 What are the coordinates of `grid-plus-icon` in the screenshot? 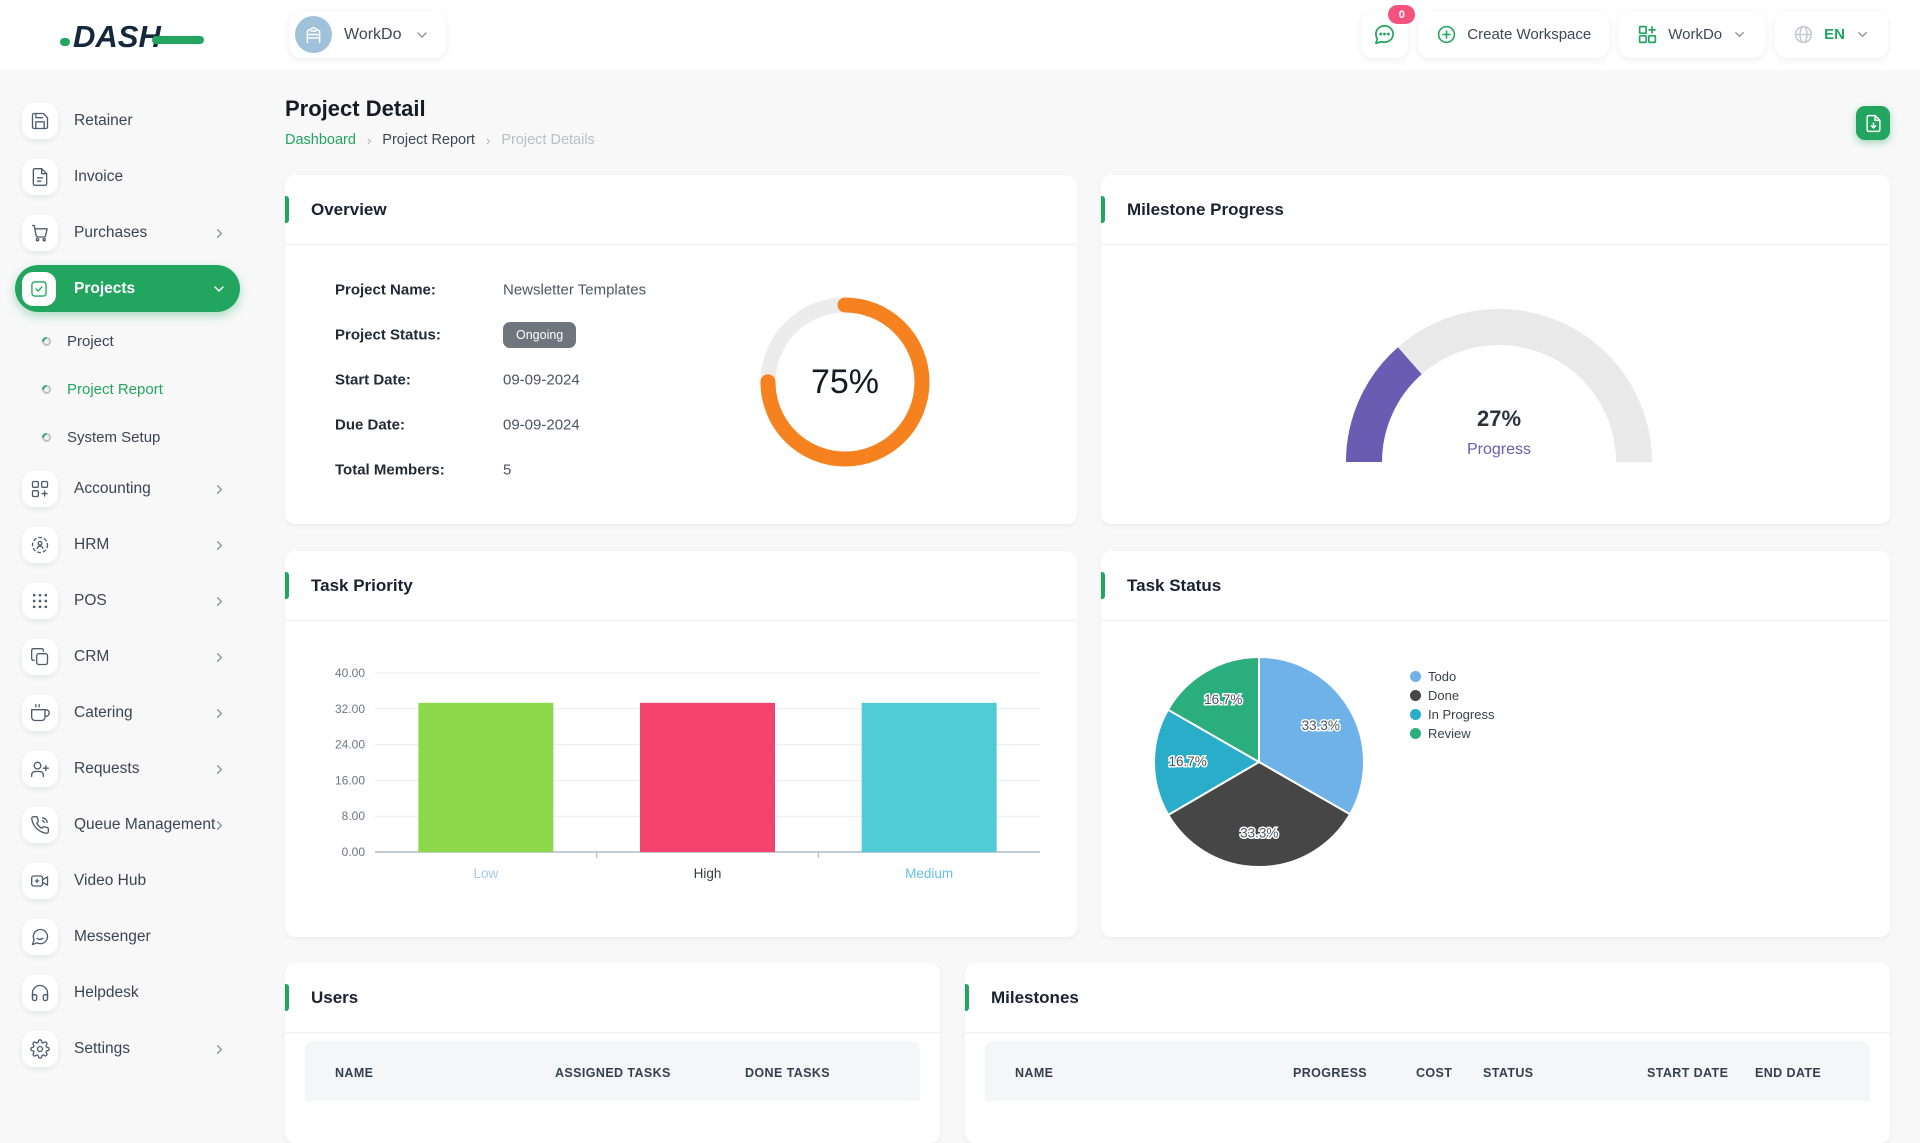 It's located at (40, 489).